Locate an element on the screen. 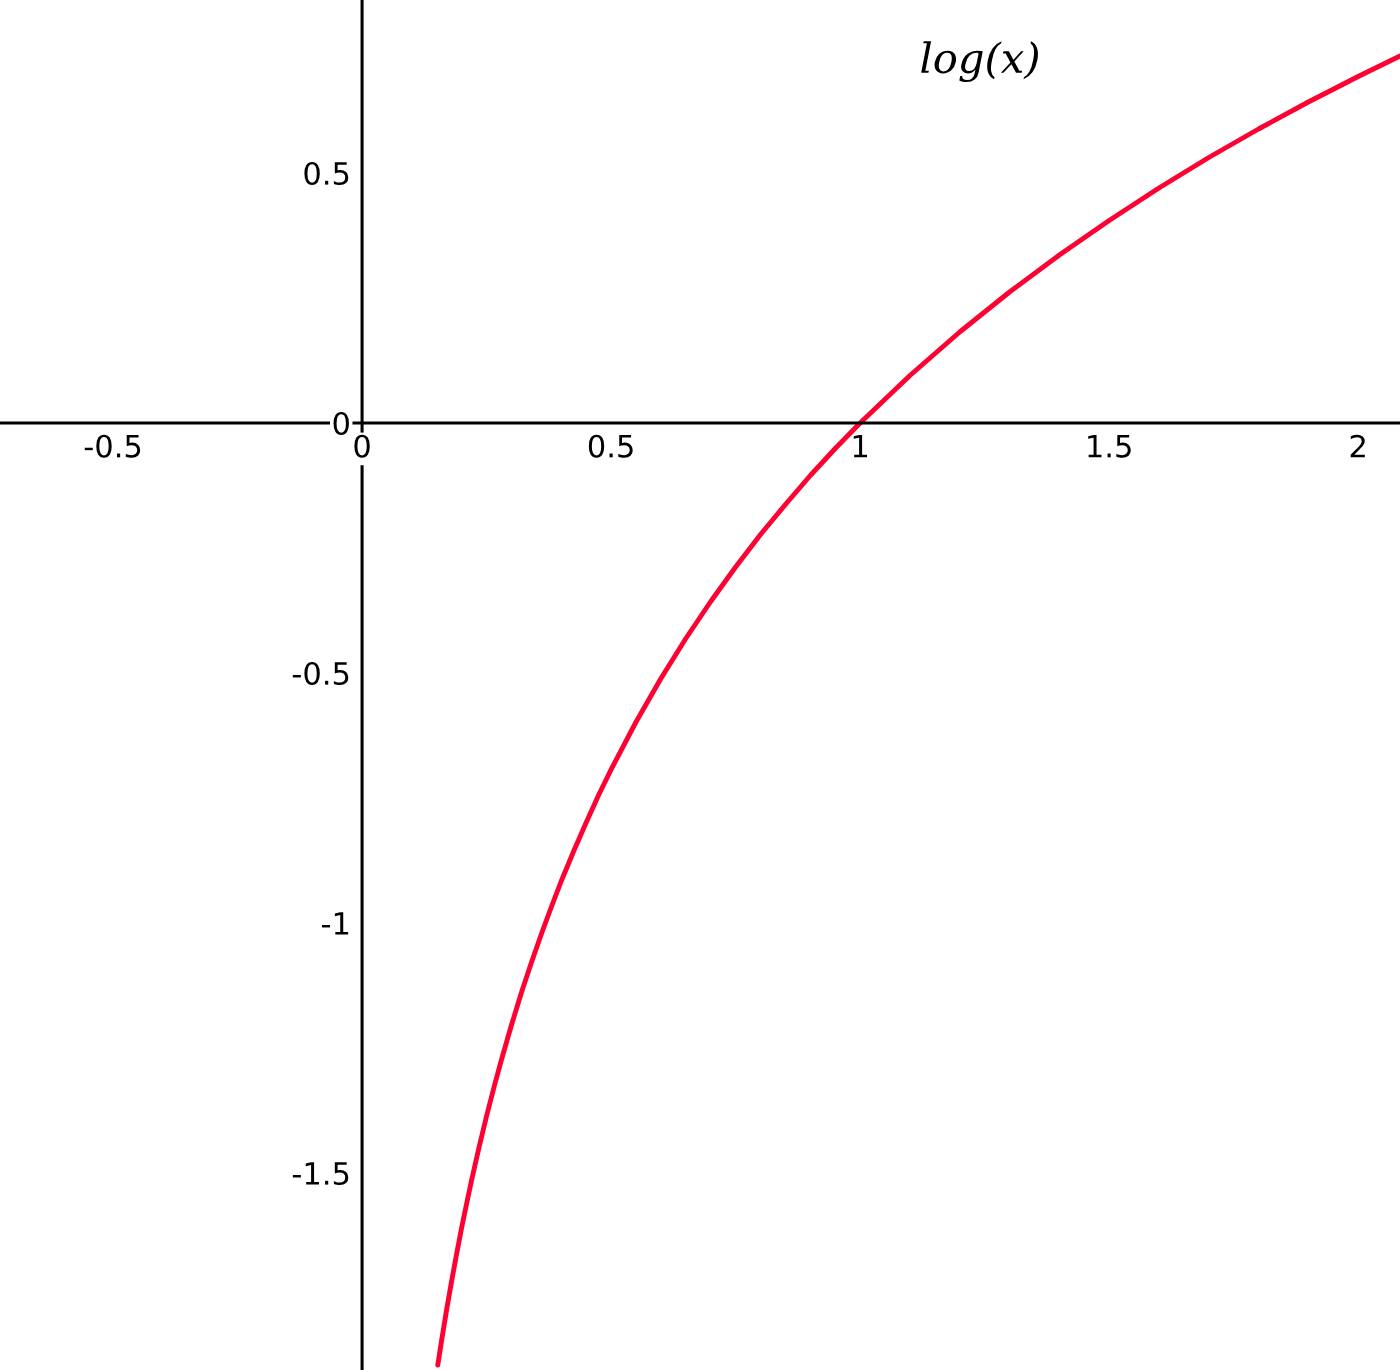 This screenshot has width=1400, height=1370. y-tick-label: -1 is located at coordinates (335, 923).